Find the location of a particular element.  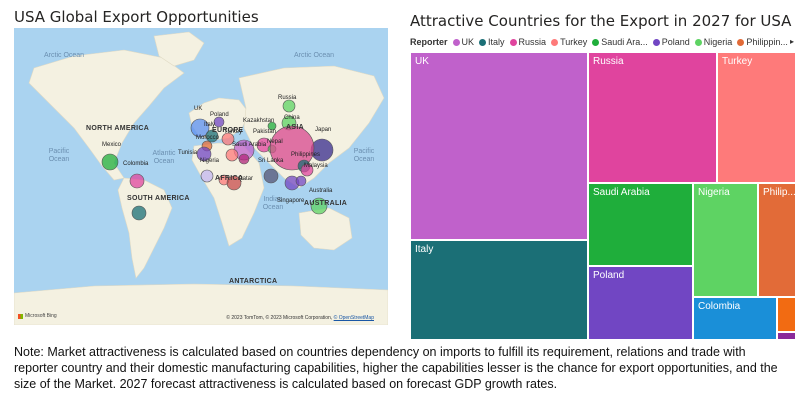

land-greenland is located at coordinates (179, 49).